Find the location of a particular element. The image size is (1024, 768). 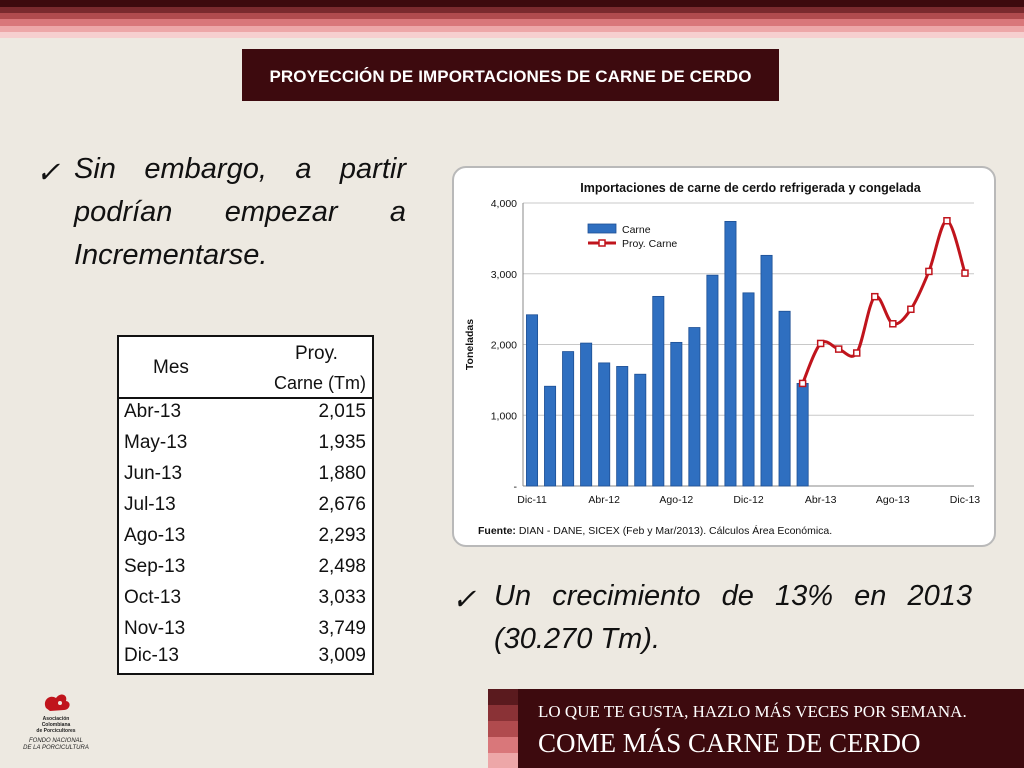

table-header-carne: Carne (Tm) is located at coordinates (320, 383).